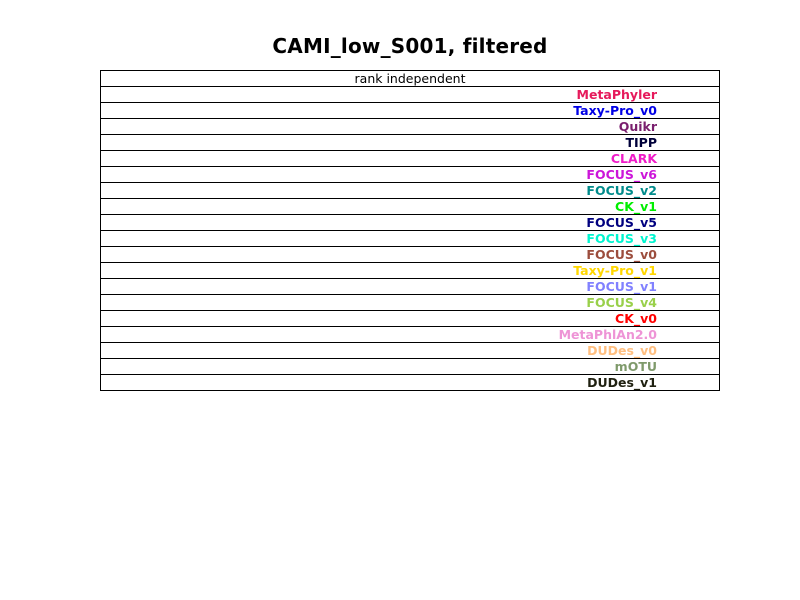 Image resolution: width=800 pixels, height=600 pixels. I want to click on table-row: MetaPhlAn2.0, so click(410, 334).